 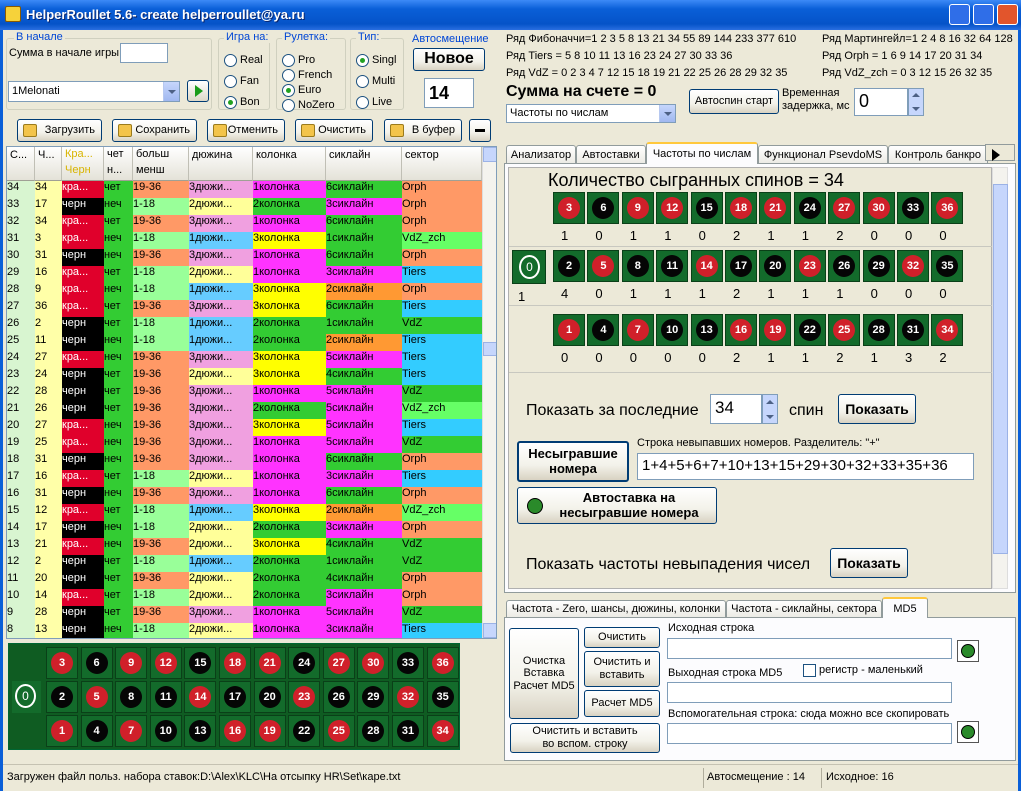 I want to click on new-button: Новое, so click(x=449, y=59).